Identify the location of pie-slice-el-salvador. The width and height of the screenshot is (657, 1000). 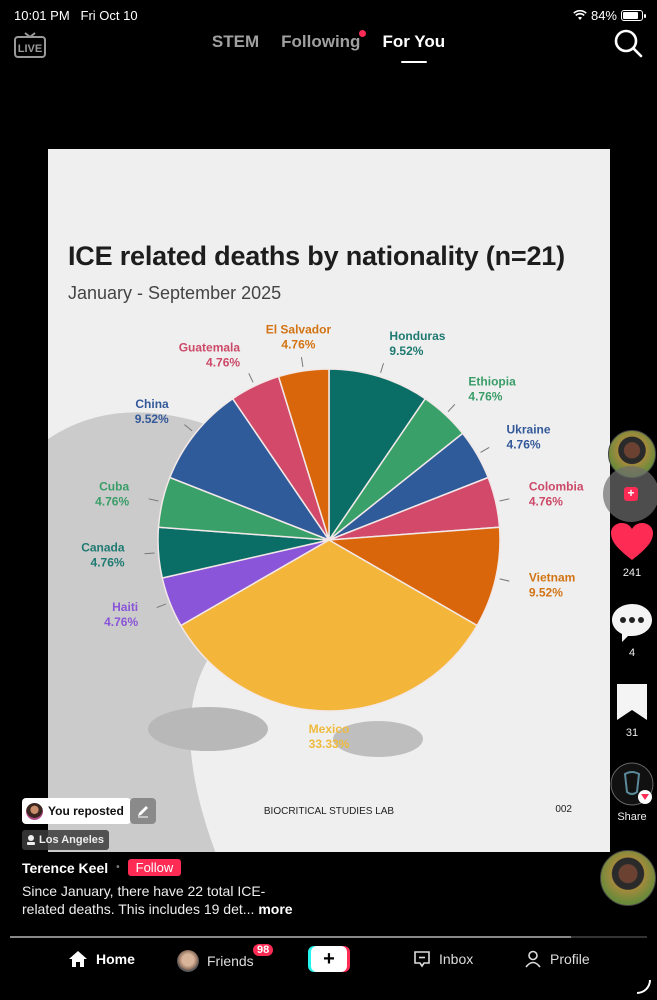
(303, 454).